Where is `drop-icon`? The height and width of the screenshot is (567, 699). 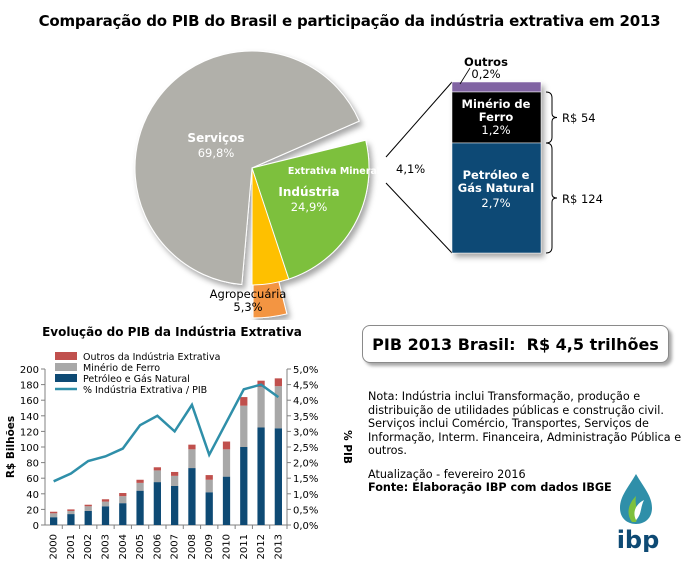
drop-icon is located at coordinates (636, 499).